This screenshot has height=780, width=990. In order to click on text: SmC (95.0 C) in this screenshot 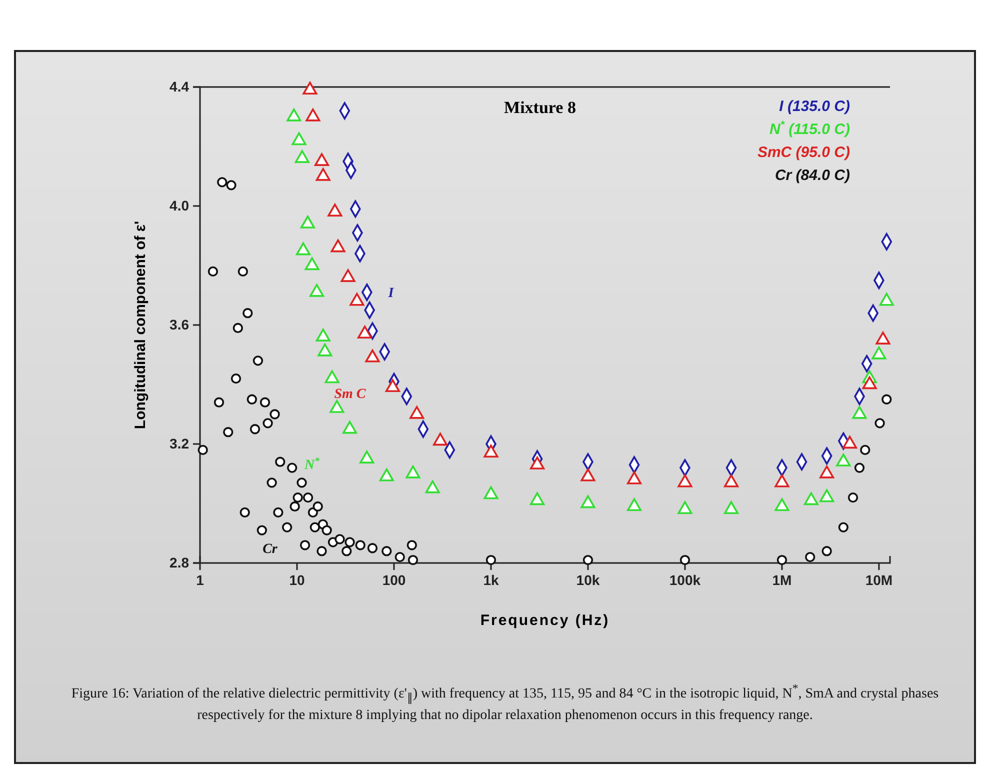, I will do `click(803, 152)`.